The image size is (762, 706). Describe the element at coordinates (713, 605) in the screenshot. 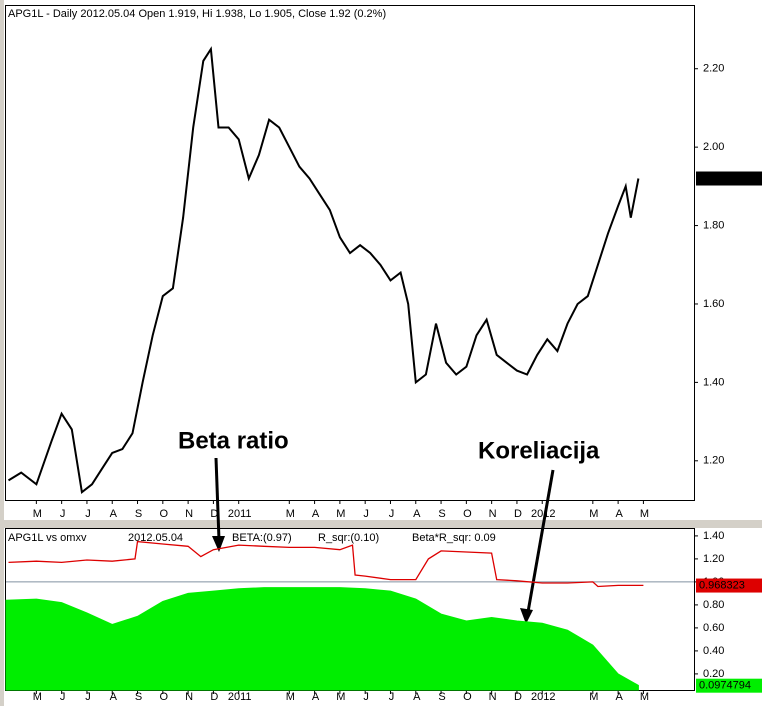

I see `y-tick-label: 0.80` at that location.